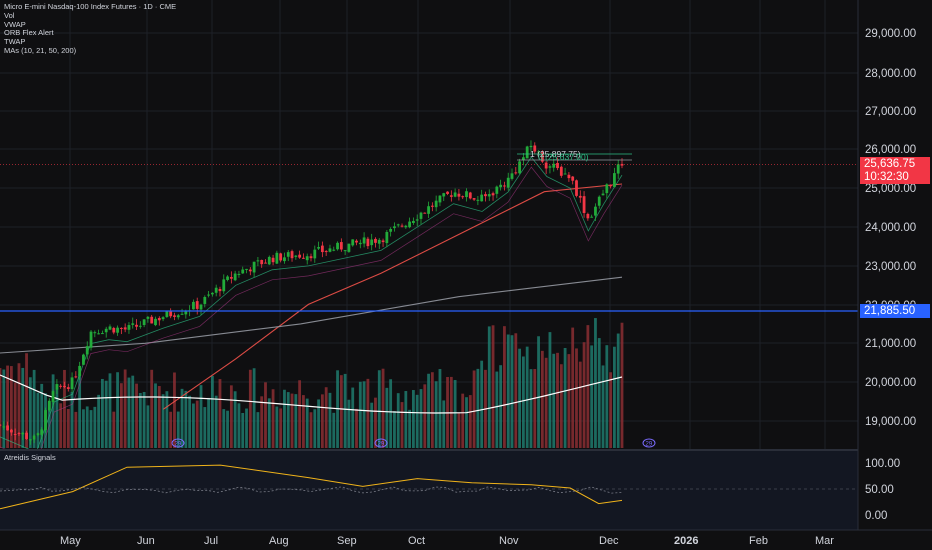 The image size is (932, 550). Describe the element at coordinates (40, 50) in the screenshot. I see `indicator-mas: MAs (10, 21, 50, 200)` at that location.